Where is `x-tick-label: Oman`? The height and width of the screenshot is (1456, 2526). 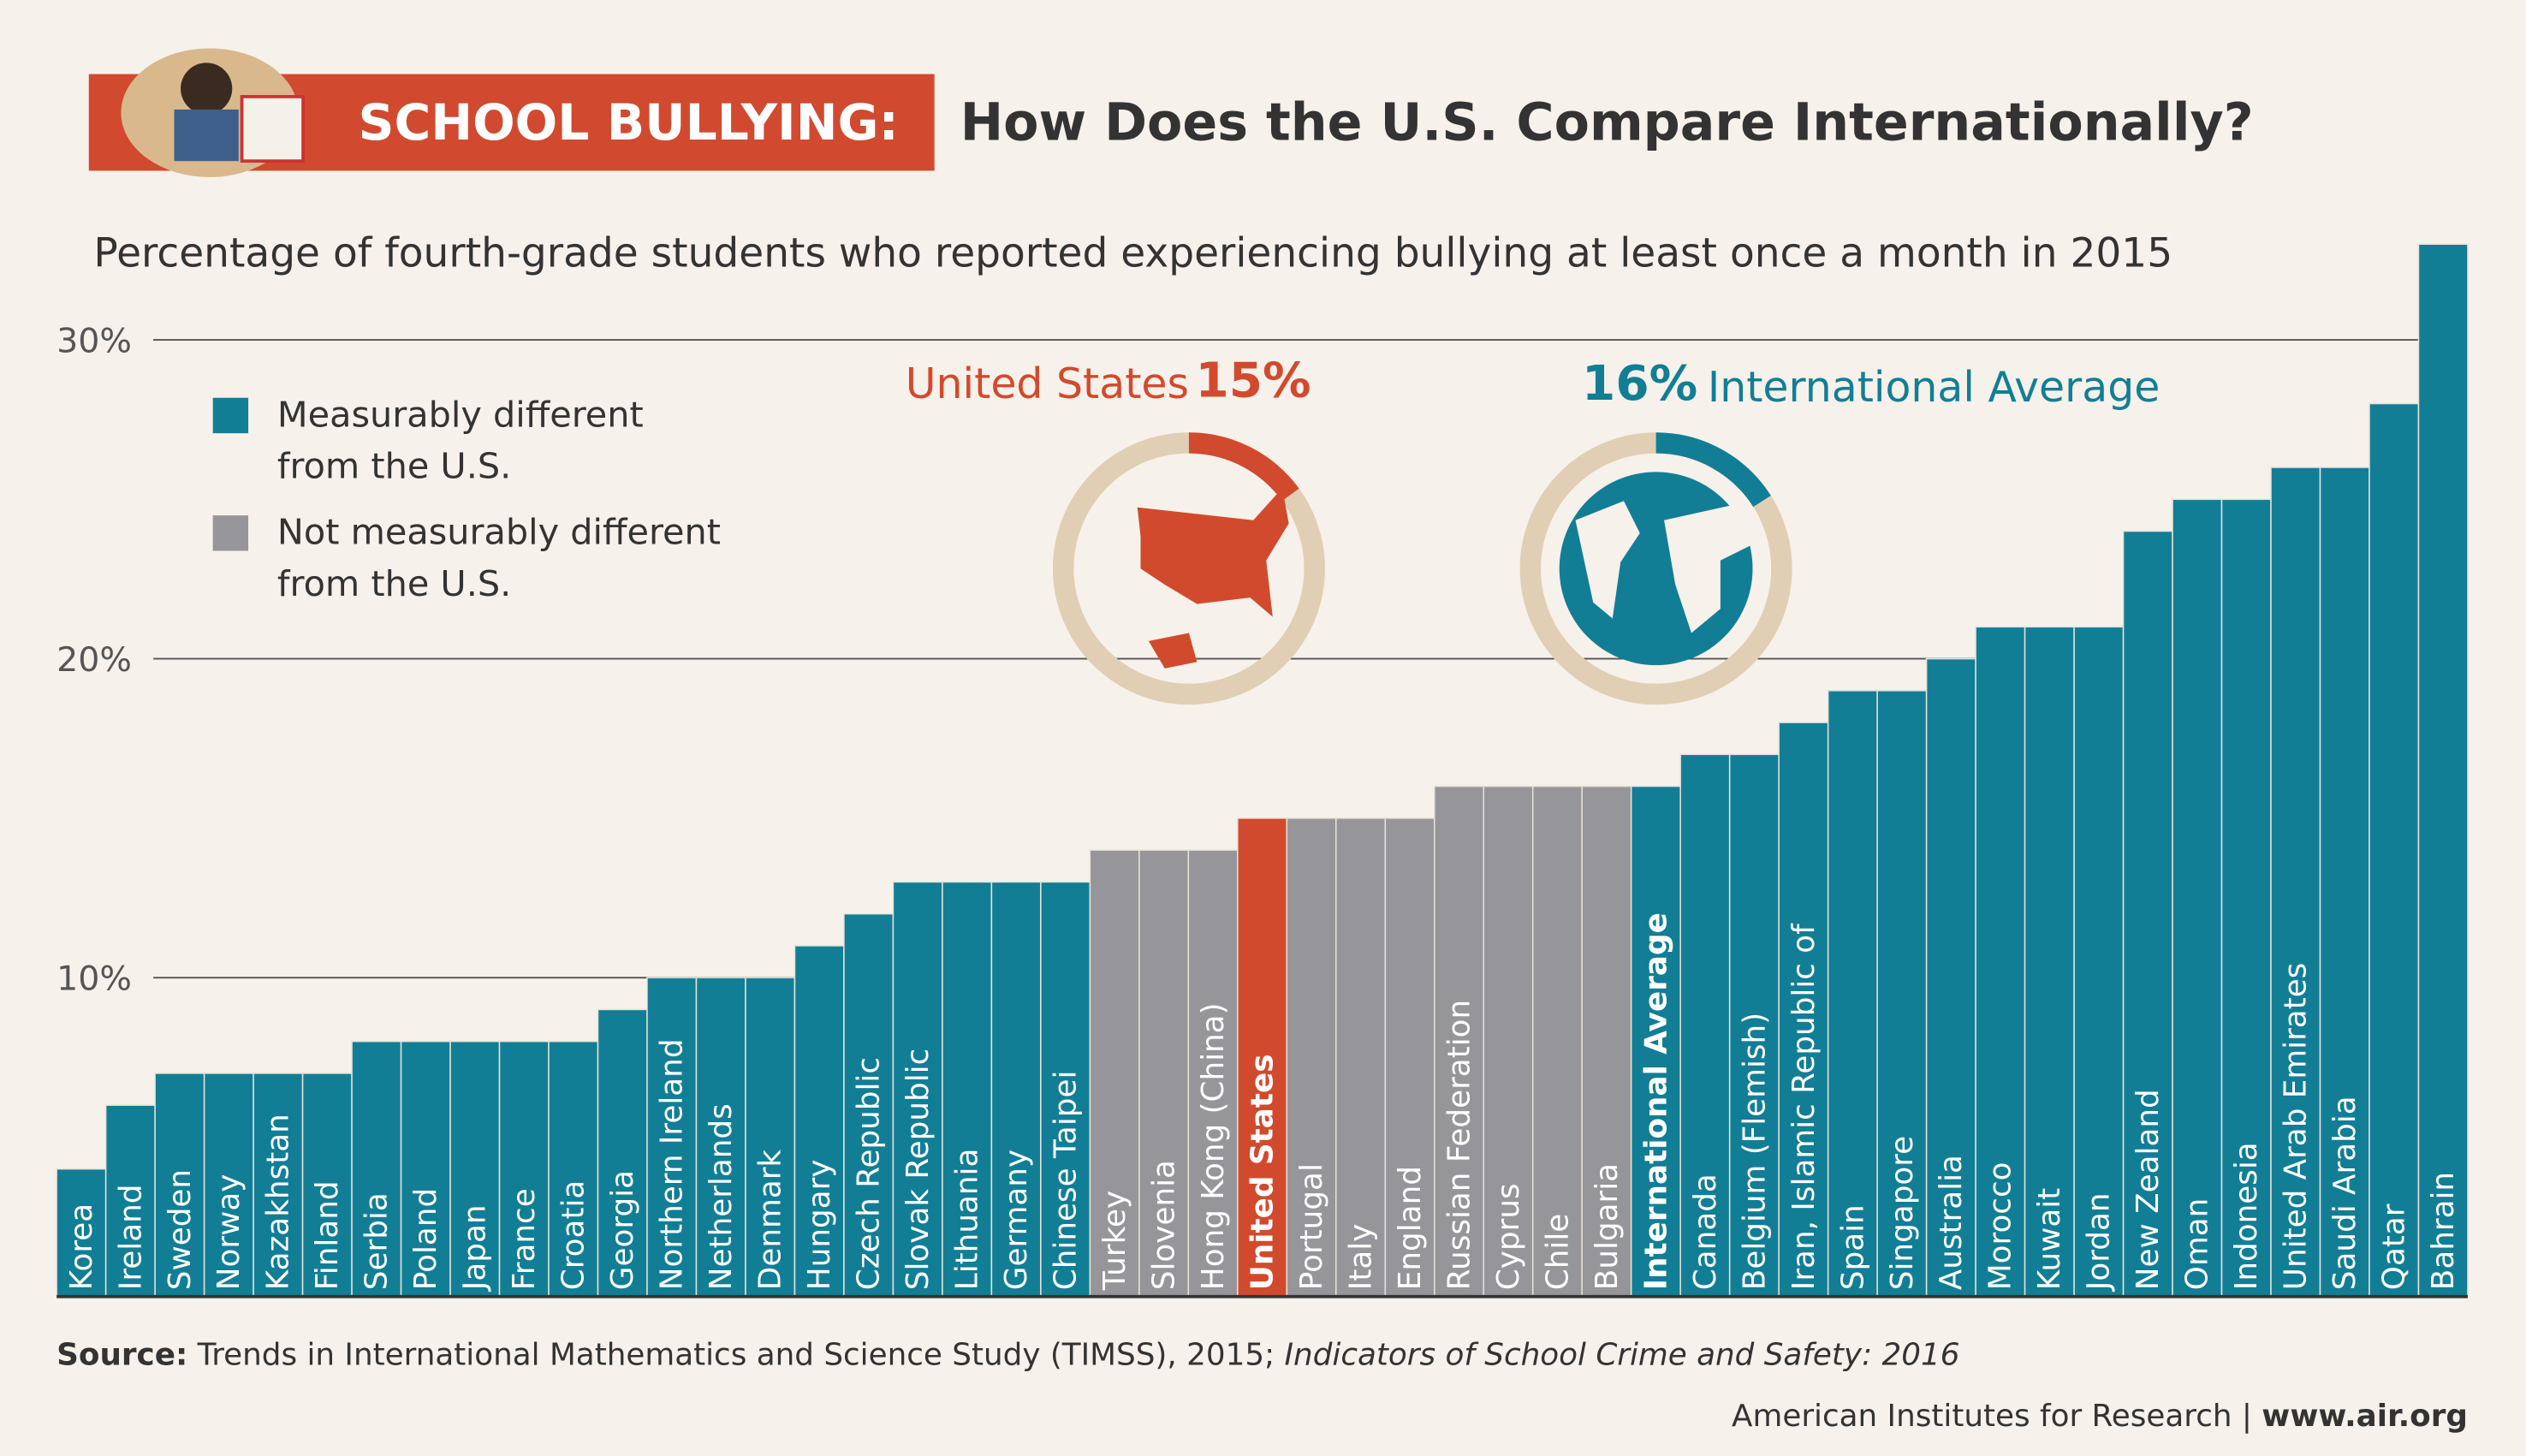
x-tick-label: Oman is located at coordinates (2197, 1245).